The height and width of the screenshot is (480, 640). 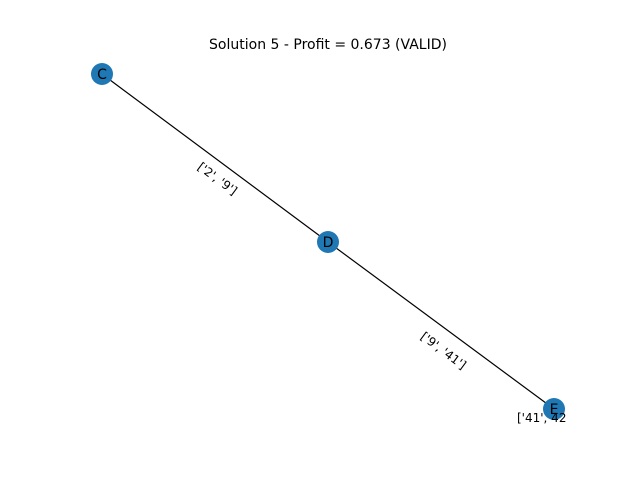 I want to click on edge-c-d, so click(x=215, y=158).